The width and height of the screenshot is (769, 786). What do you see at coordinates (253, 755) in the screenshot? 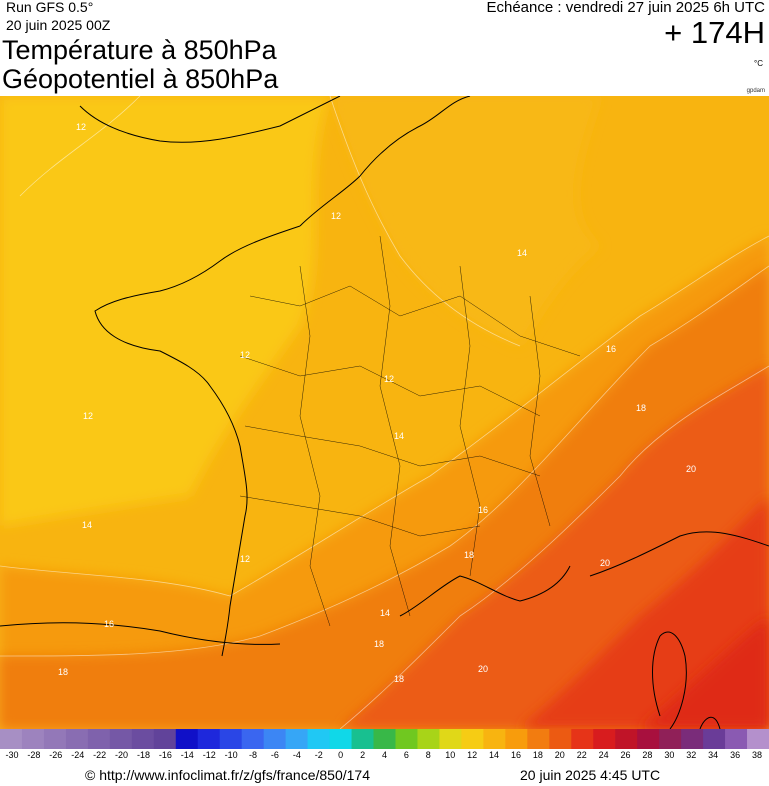
I see `colorbar-tick-label: -8` at bounding box center [253, 755].